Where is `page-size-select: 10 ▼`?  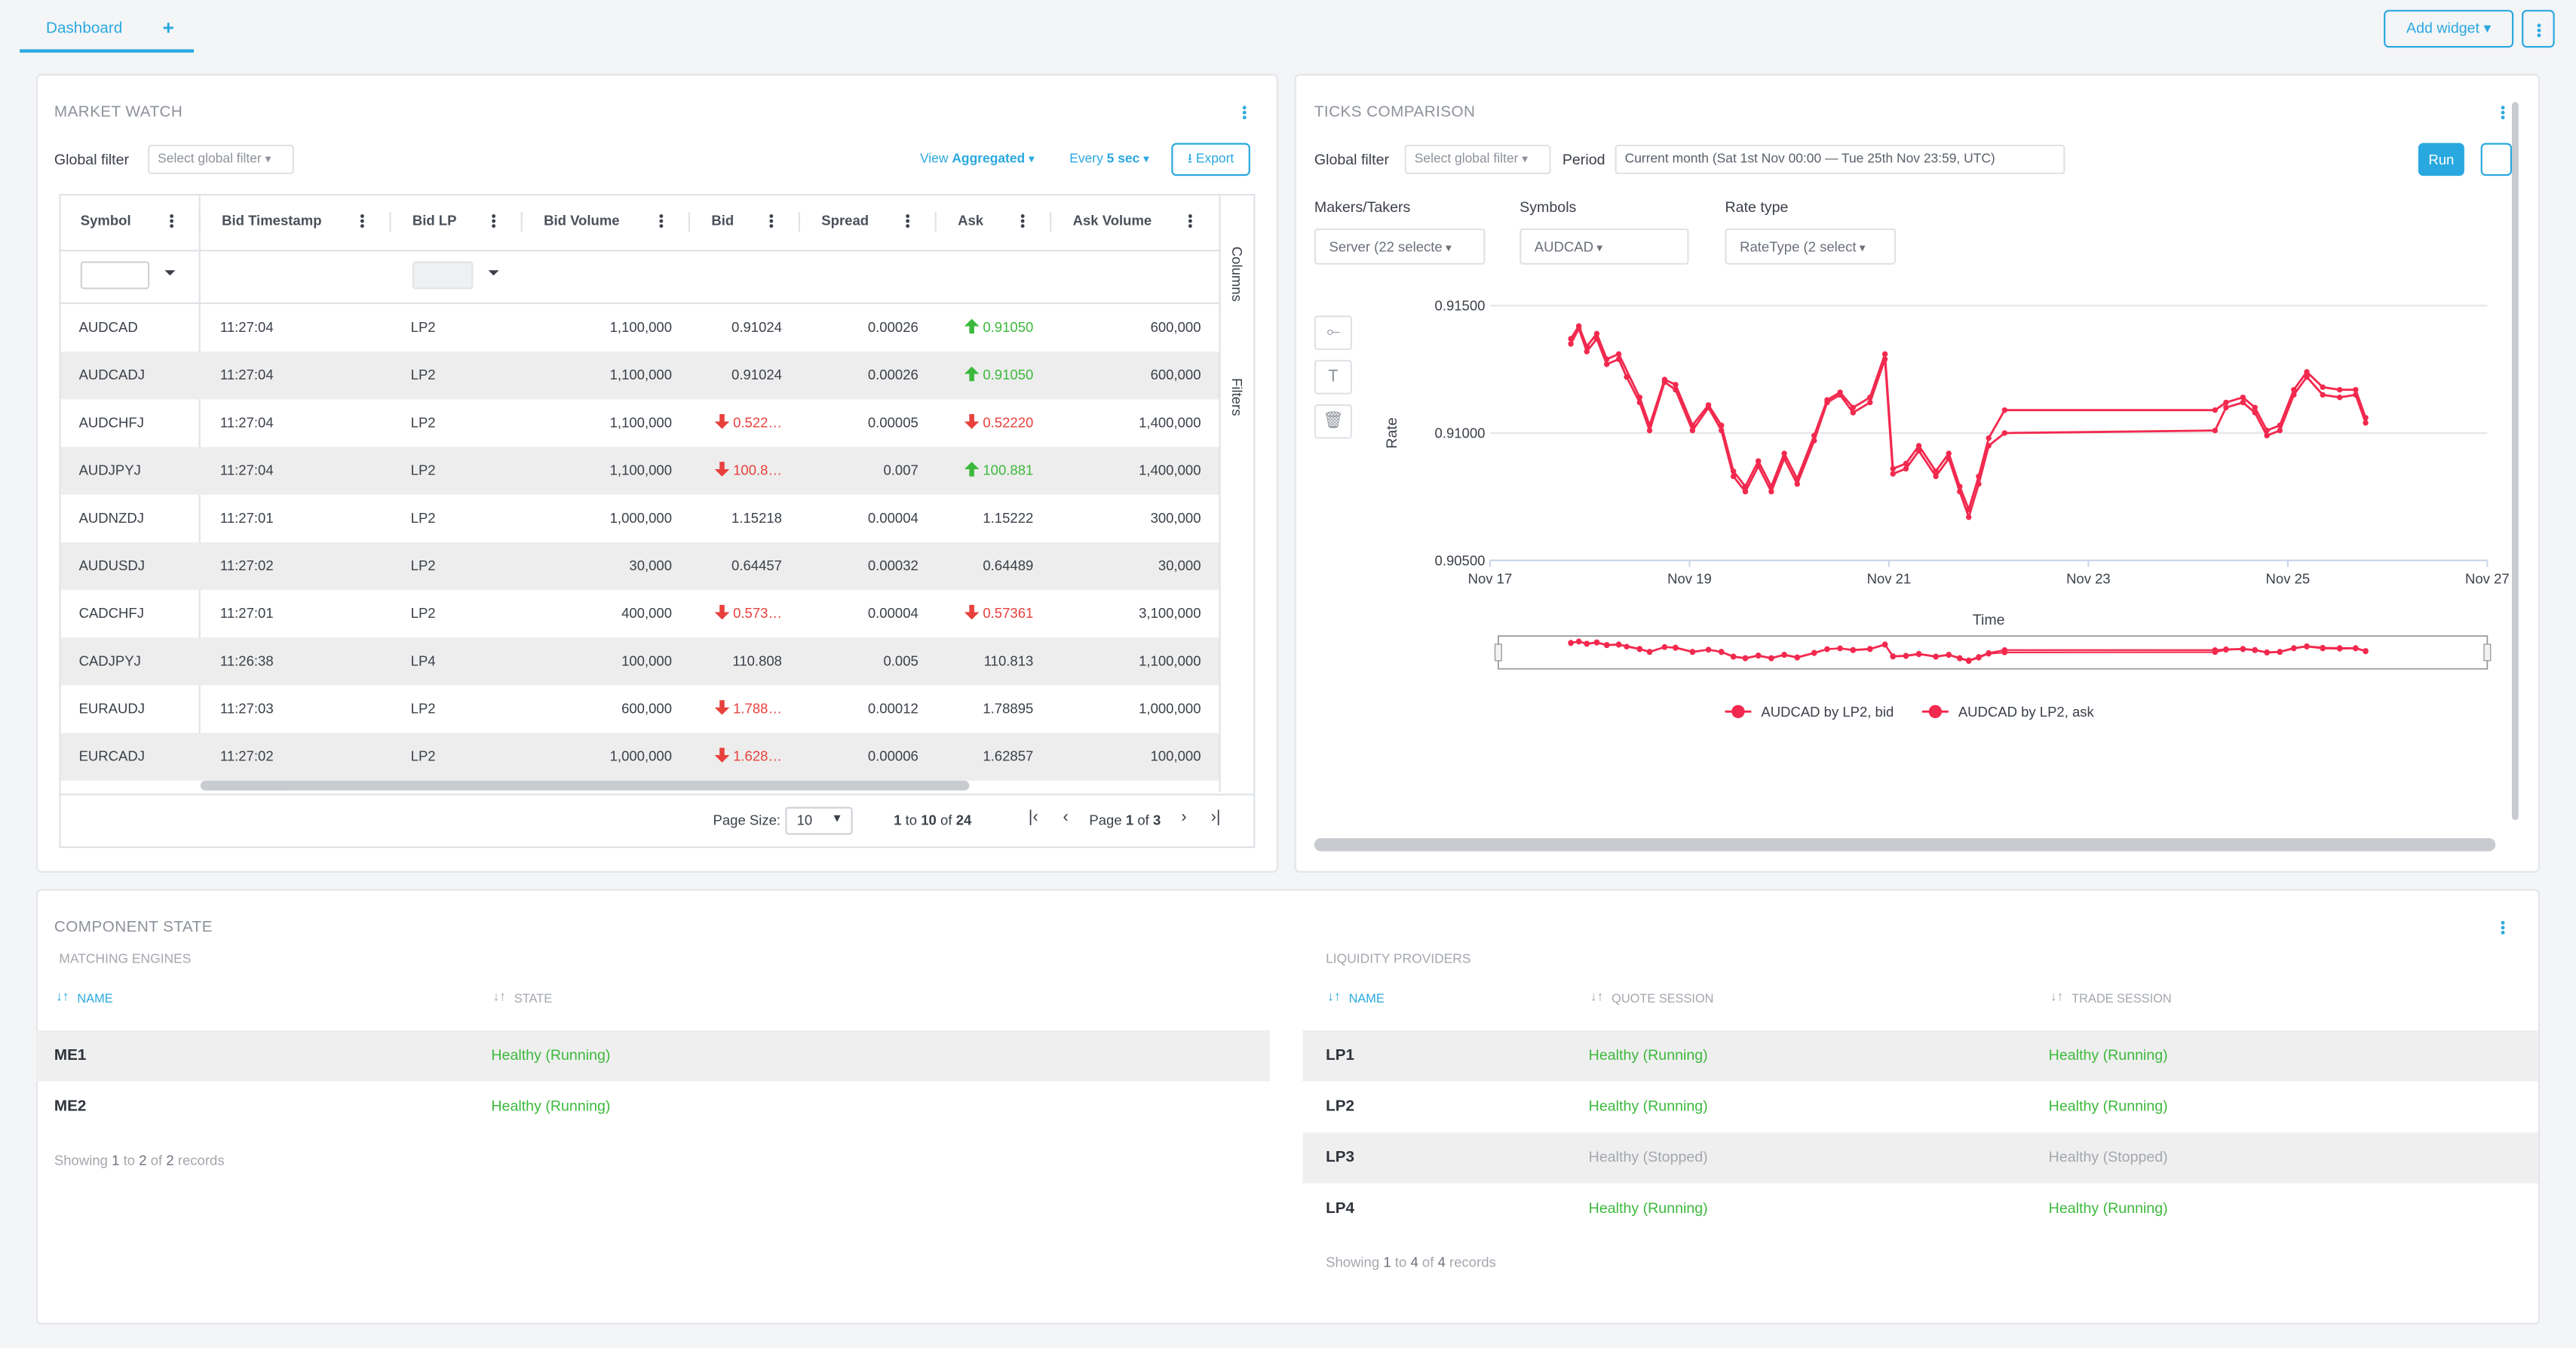 page-size-select: 10 ▼ is located at coordinates (819, 820).